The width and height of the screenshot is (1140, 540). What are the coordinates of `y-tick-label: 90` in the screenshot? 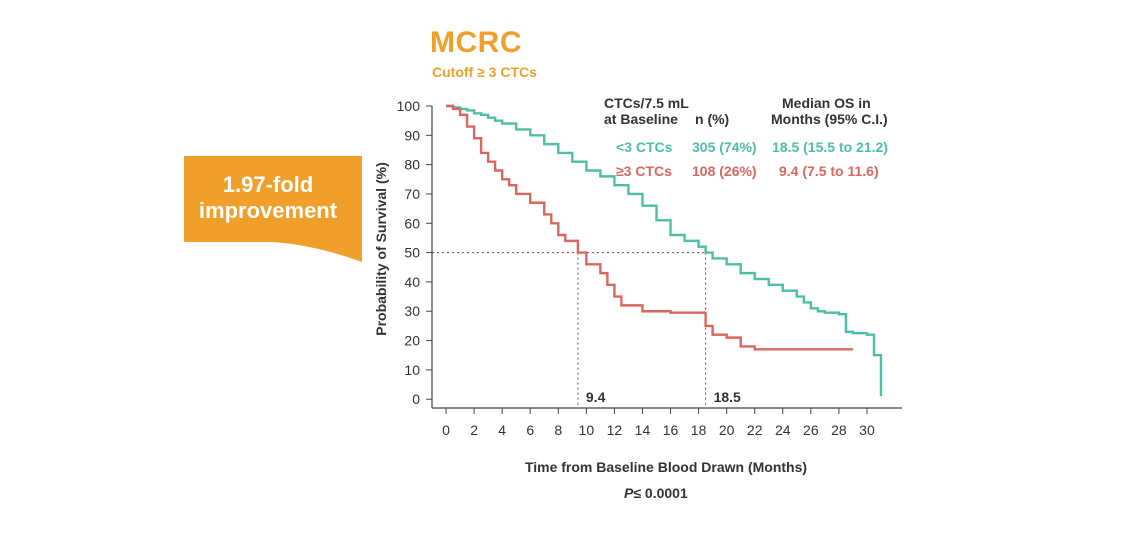 It's located at (412, 135).